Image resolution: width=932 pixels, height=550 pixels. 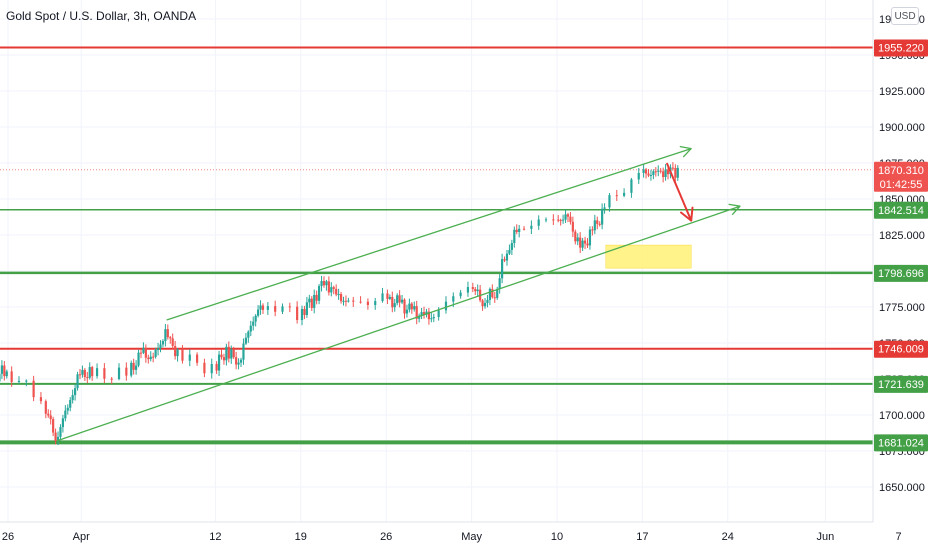 What do you see at coordinates (386, 537) in the screenshot?
I see `time-tick-label: 26` at bounding box center [386, 537].